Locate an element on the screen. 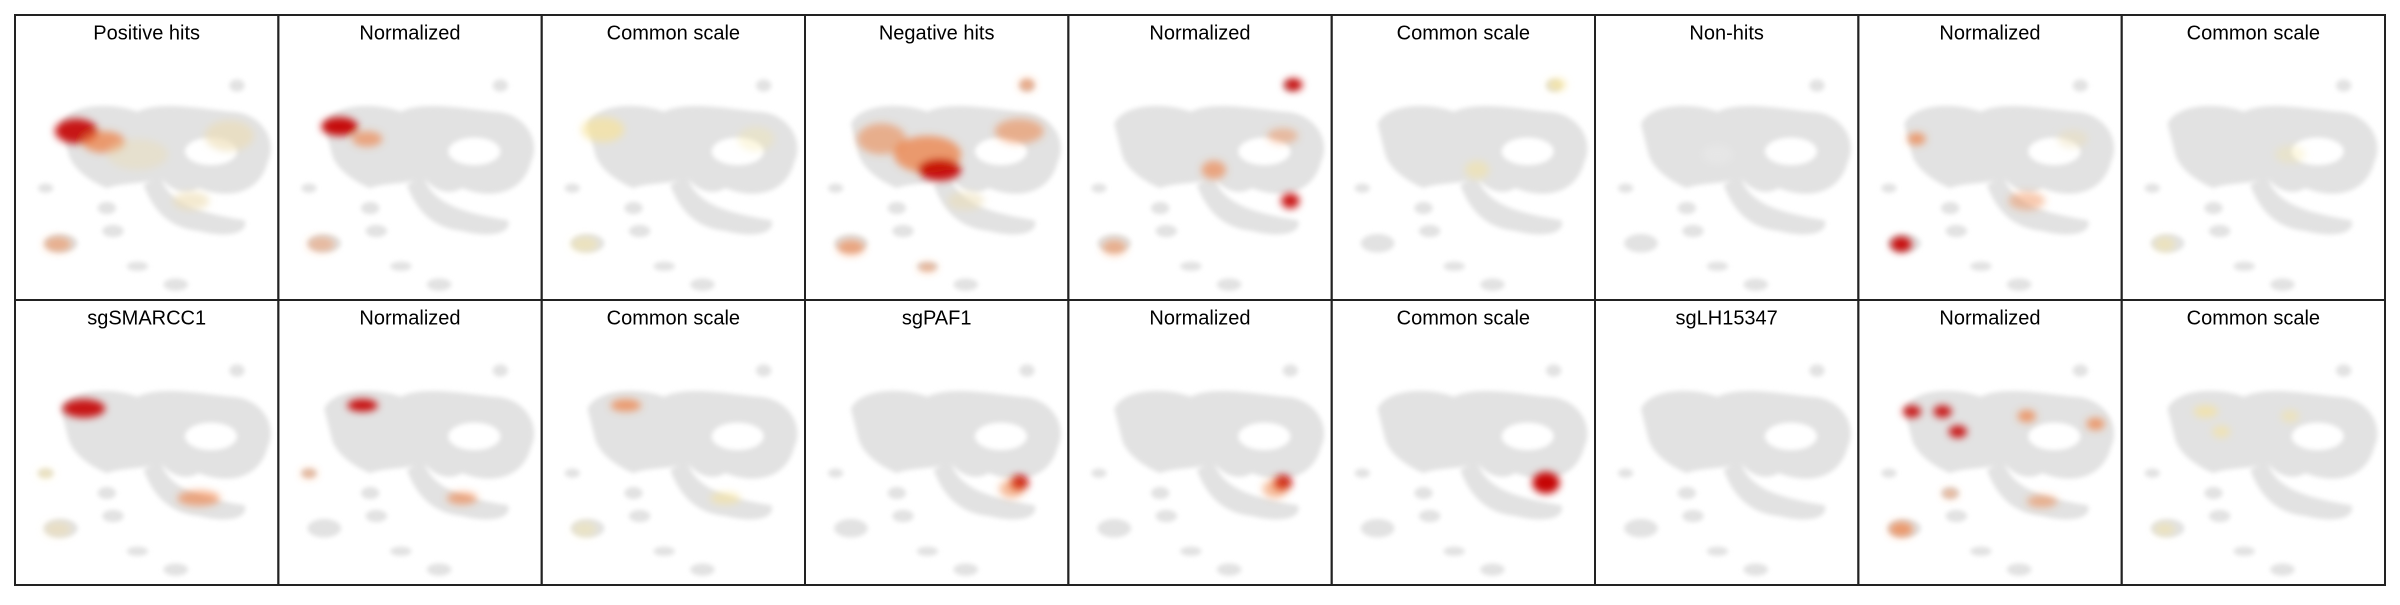 The height and width of the screenshot is (605, 2400). panel: sgPAF1 is located at coordinates (937, 442).